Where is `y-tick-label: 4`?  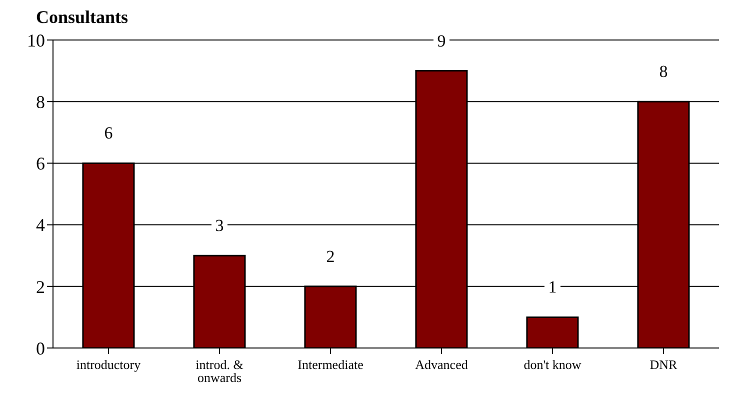
y-tick-label: 4 is located at coordinates (40, 225).